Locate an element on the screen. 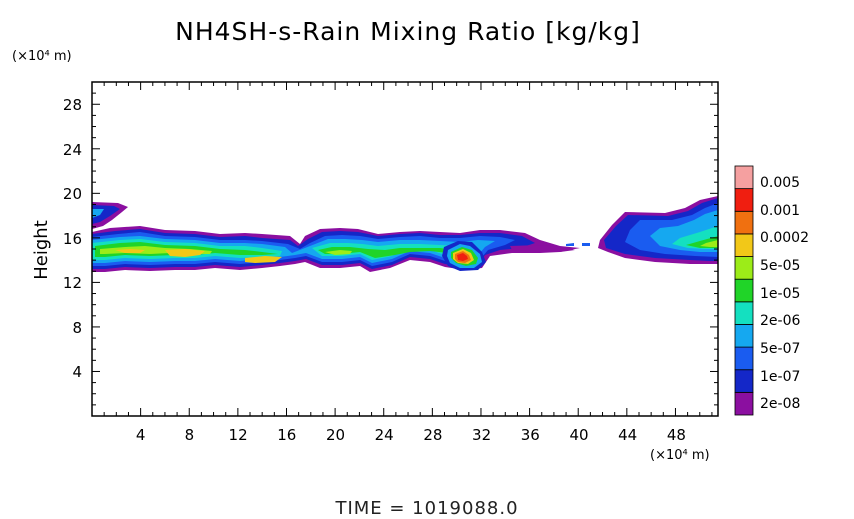  colorbar-label: 2e-06 is located at coordinates (780, 321).